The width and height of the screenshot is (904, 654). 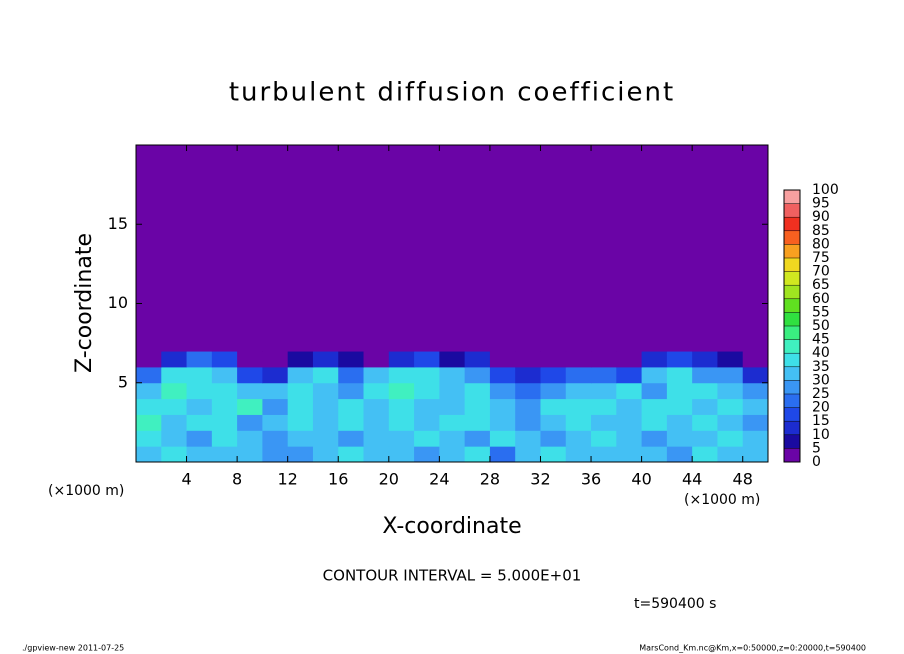 What do you see at coordinates (118, 302) in the screenshot?
I see `y-tick-label: 10` at bounding box center [118, 302].